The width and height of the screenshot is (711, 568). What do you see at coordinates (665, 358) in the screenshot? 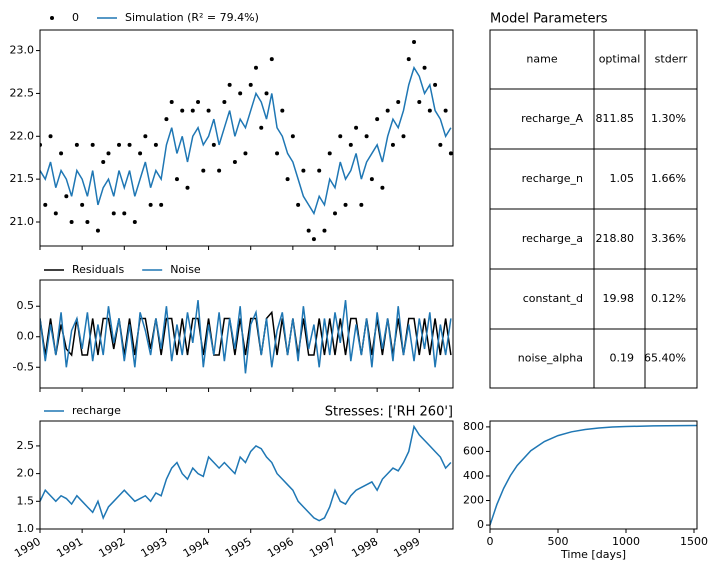
I see `table-cell: 65.40%` at bounding box center [665, 358].